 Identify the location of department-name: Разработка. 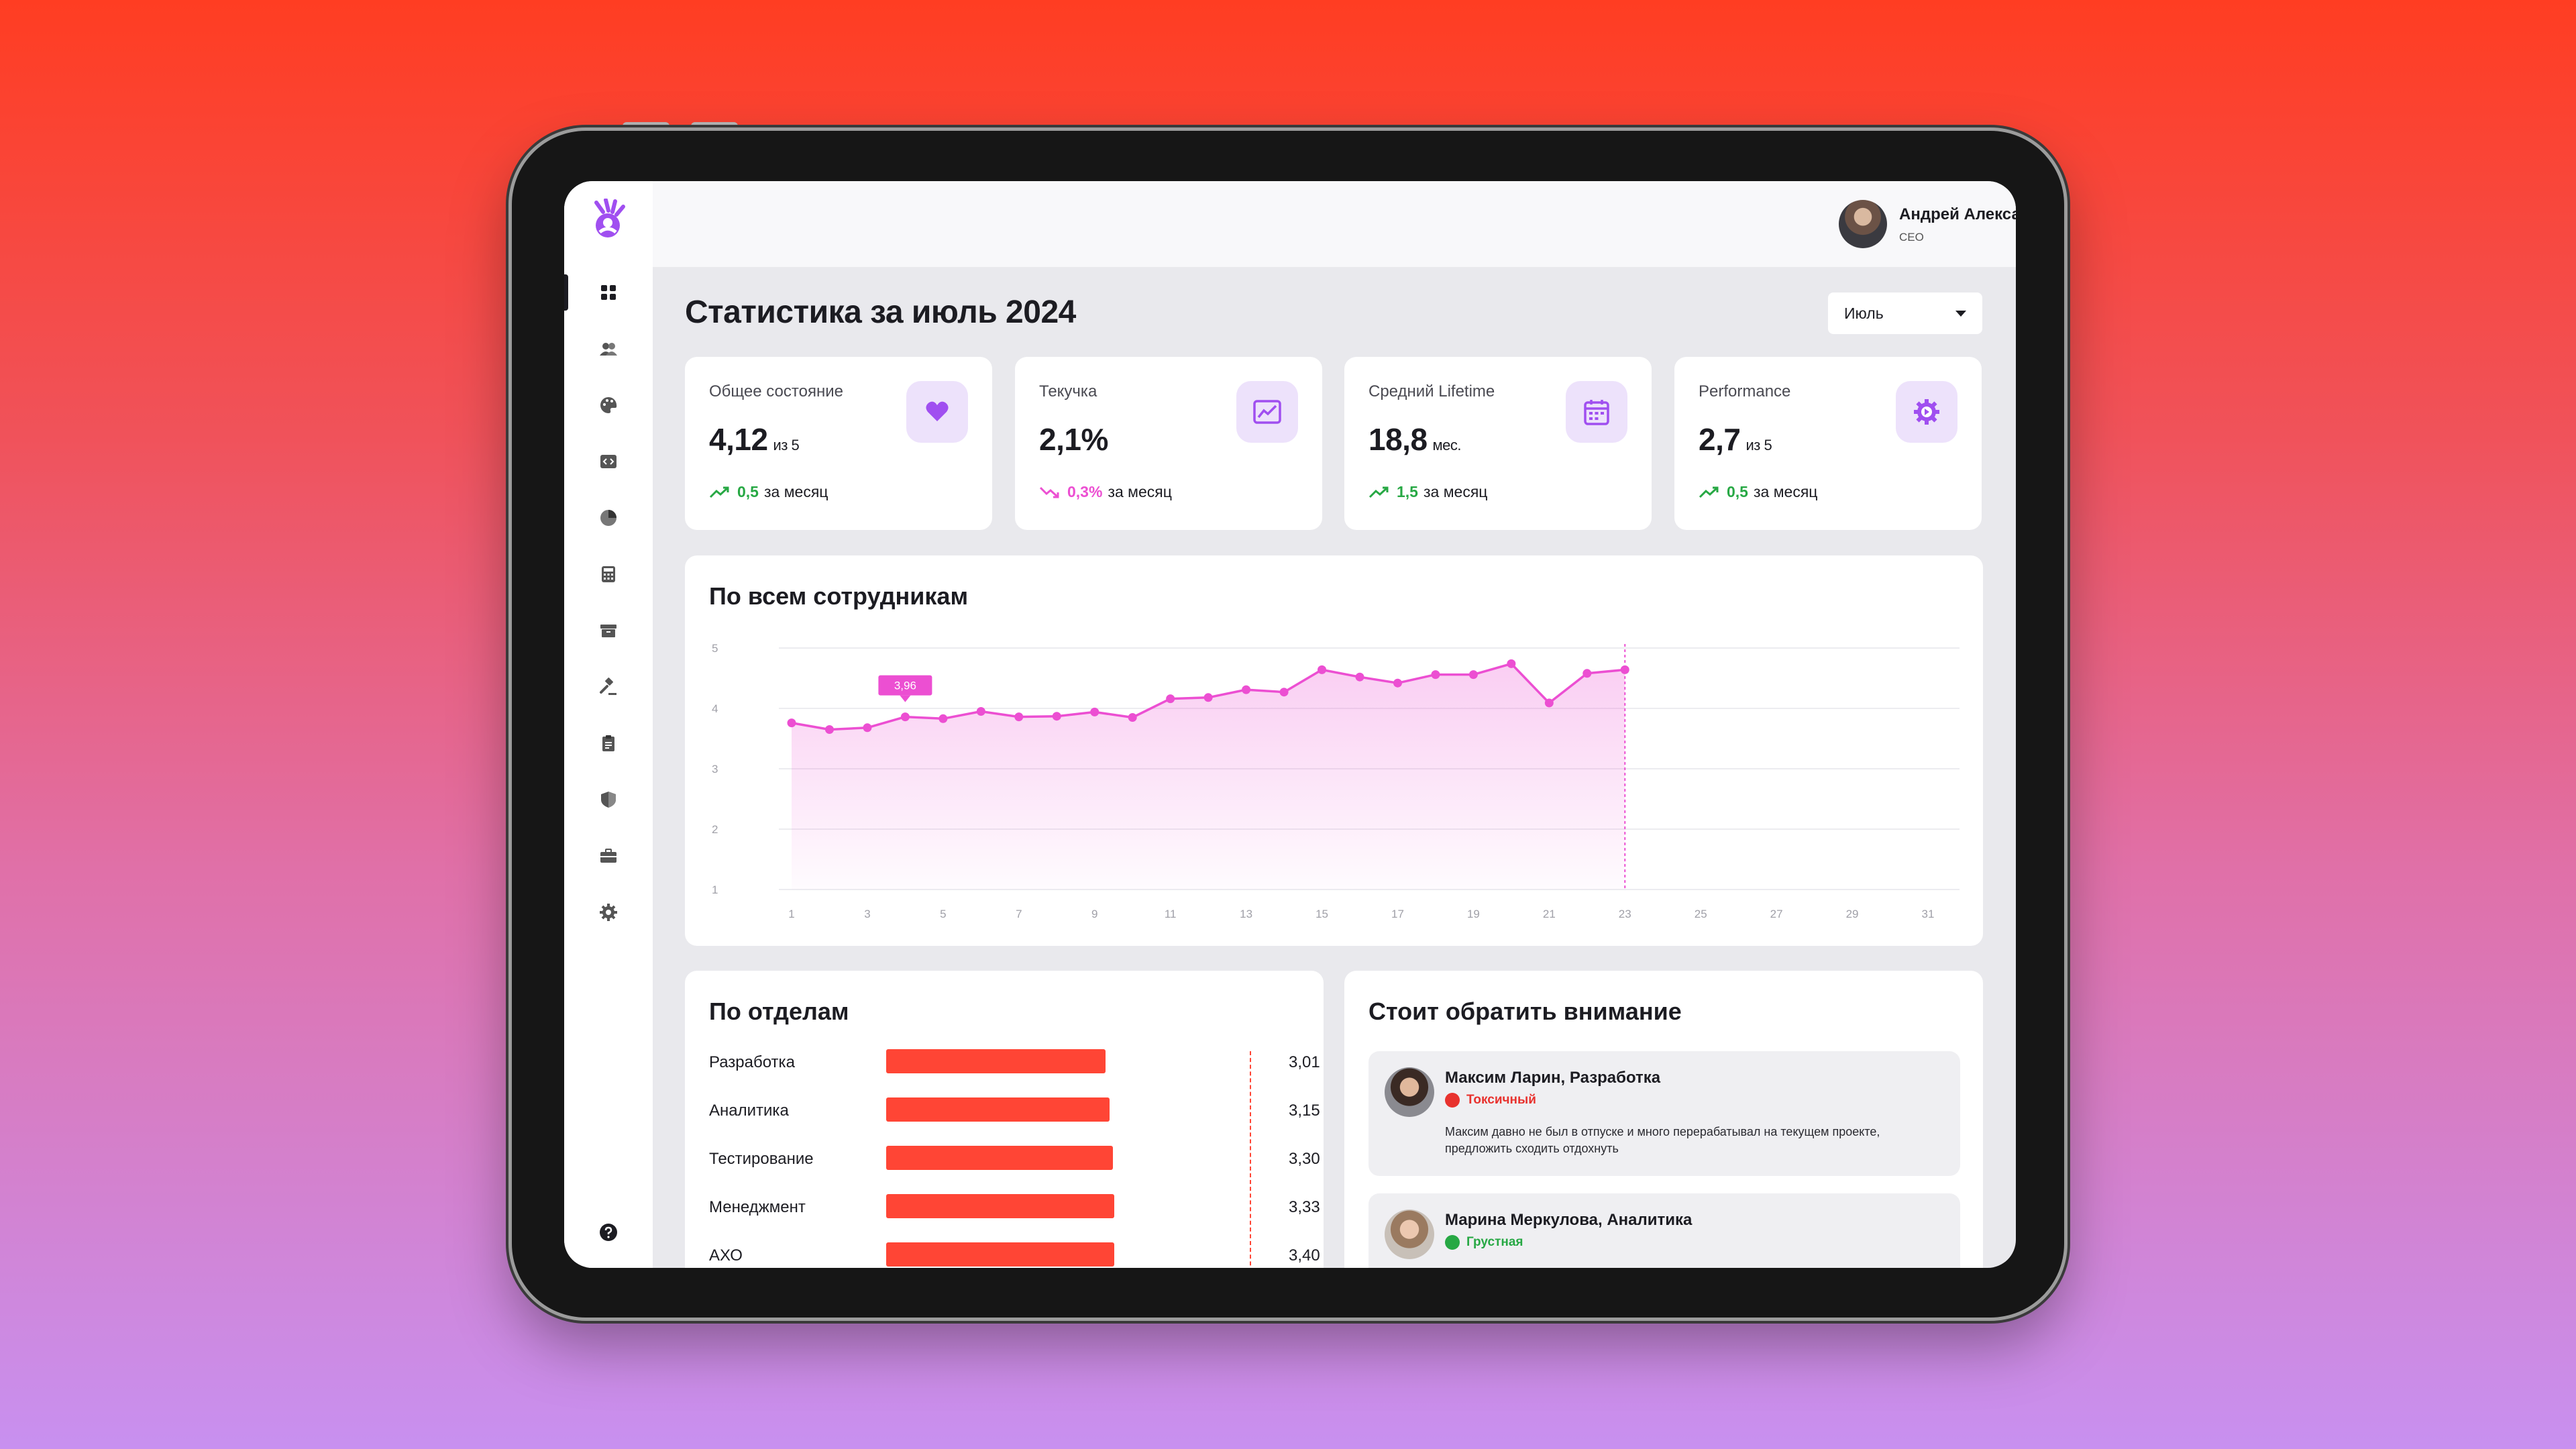
(752, 1062).